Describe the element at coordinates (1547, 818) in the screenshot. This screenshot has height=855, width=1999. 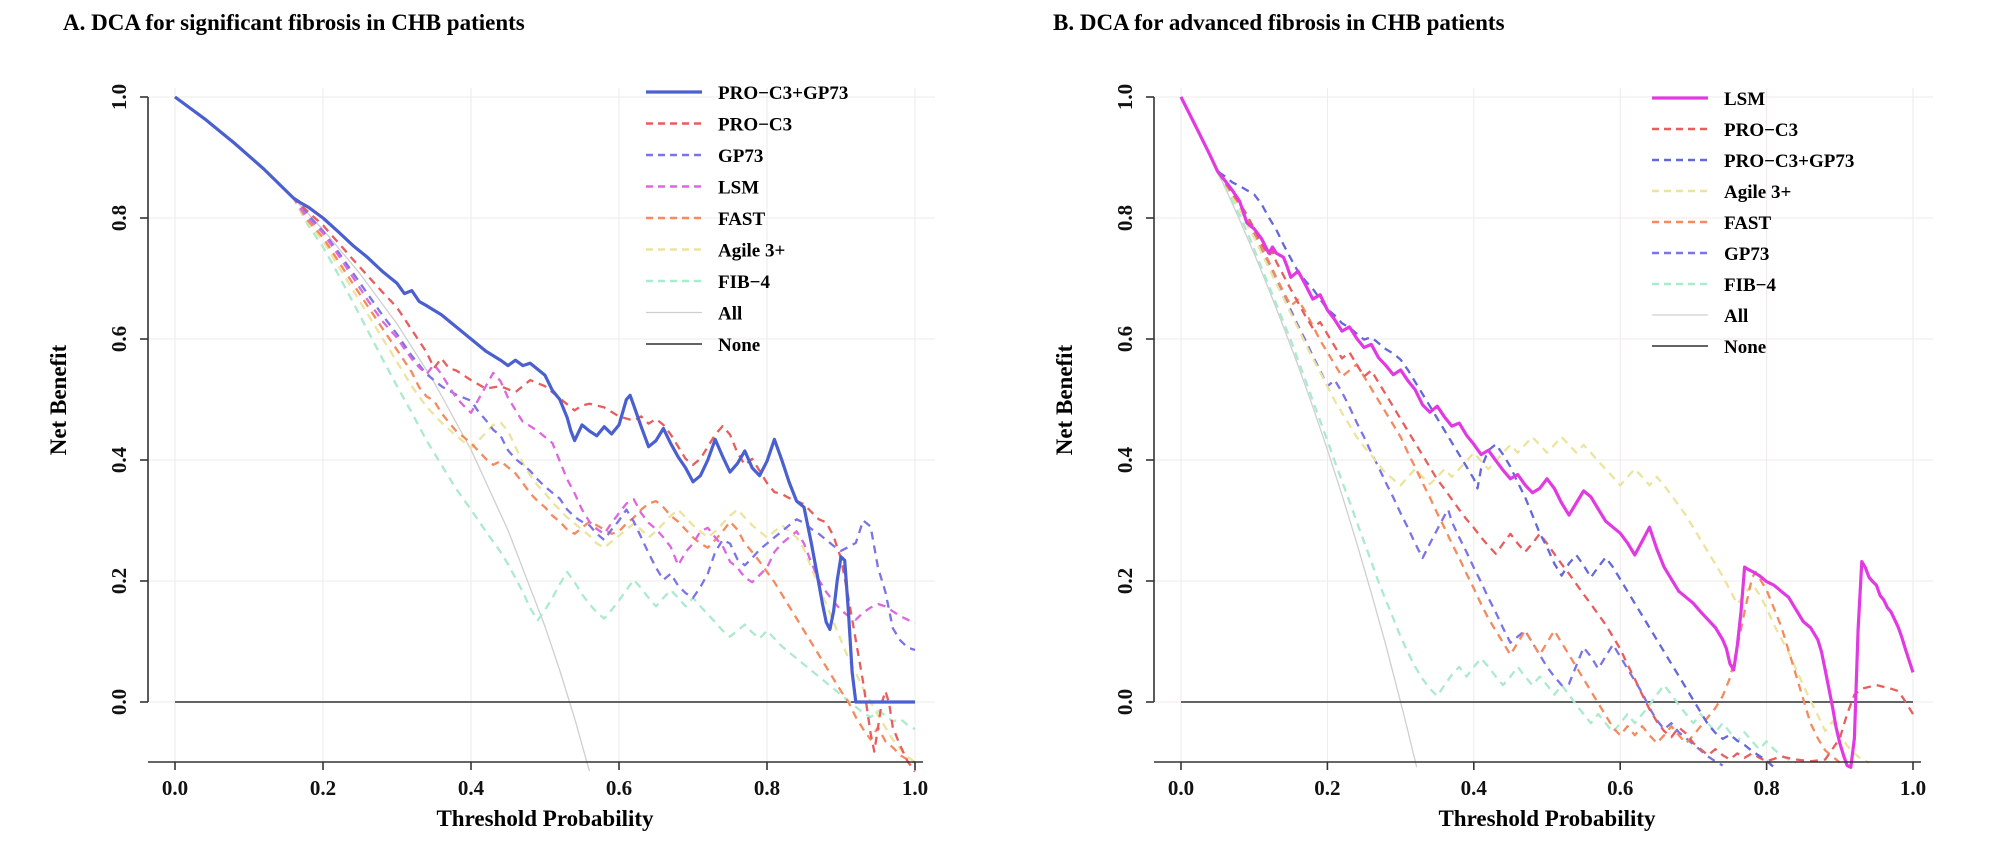
I see `panel-b-x-axis-title: Threshold Probability` at that location.